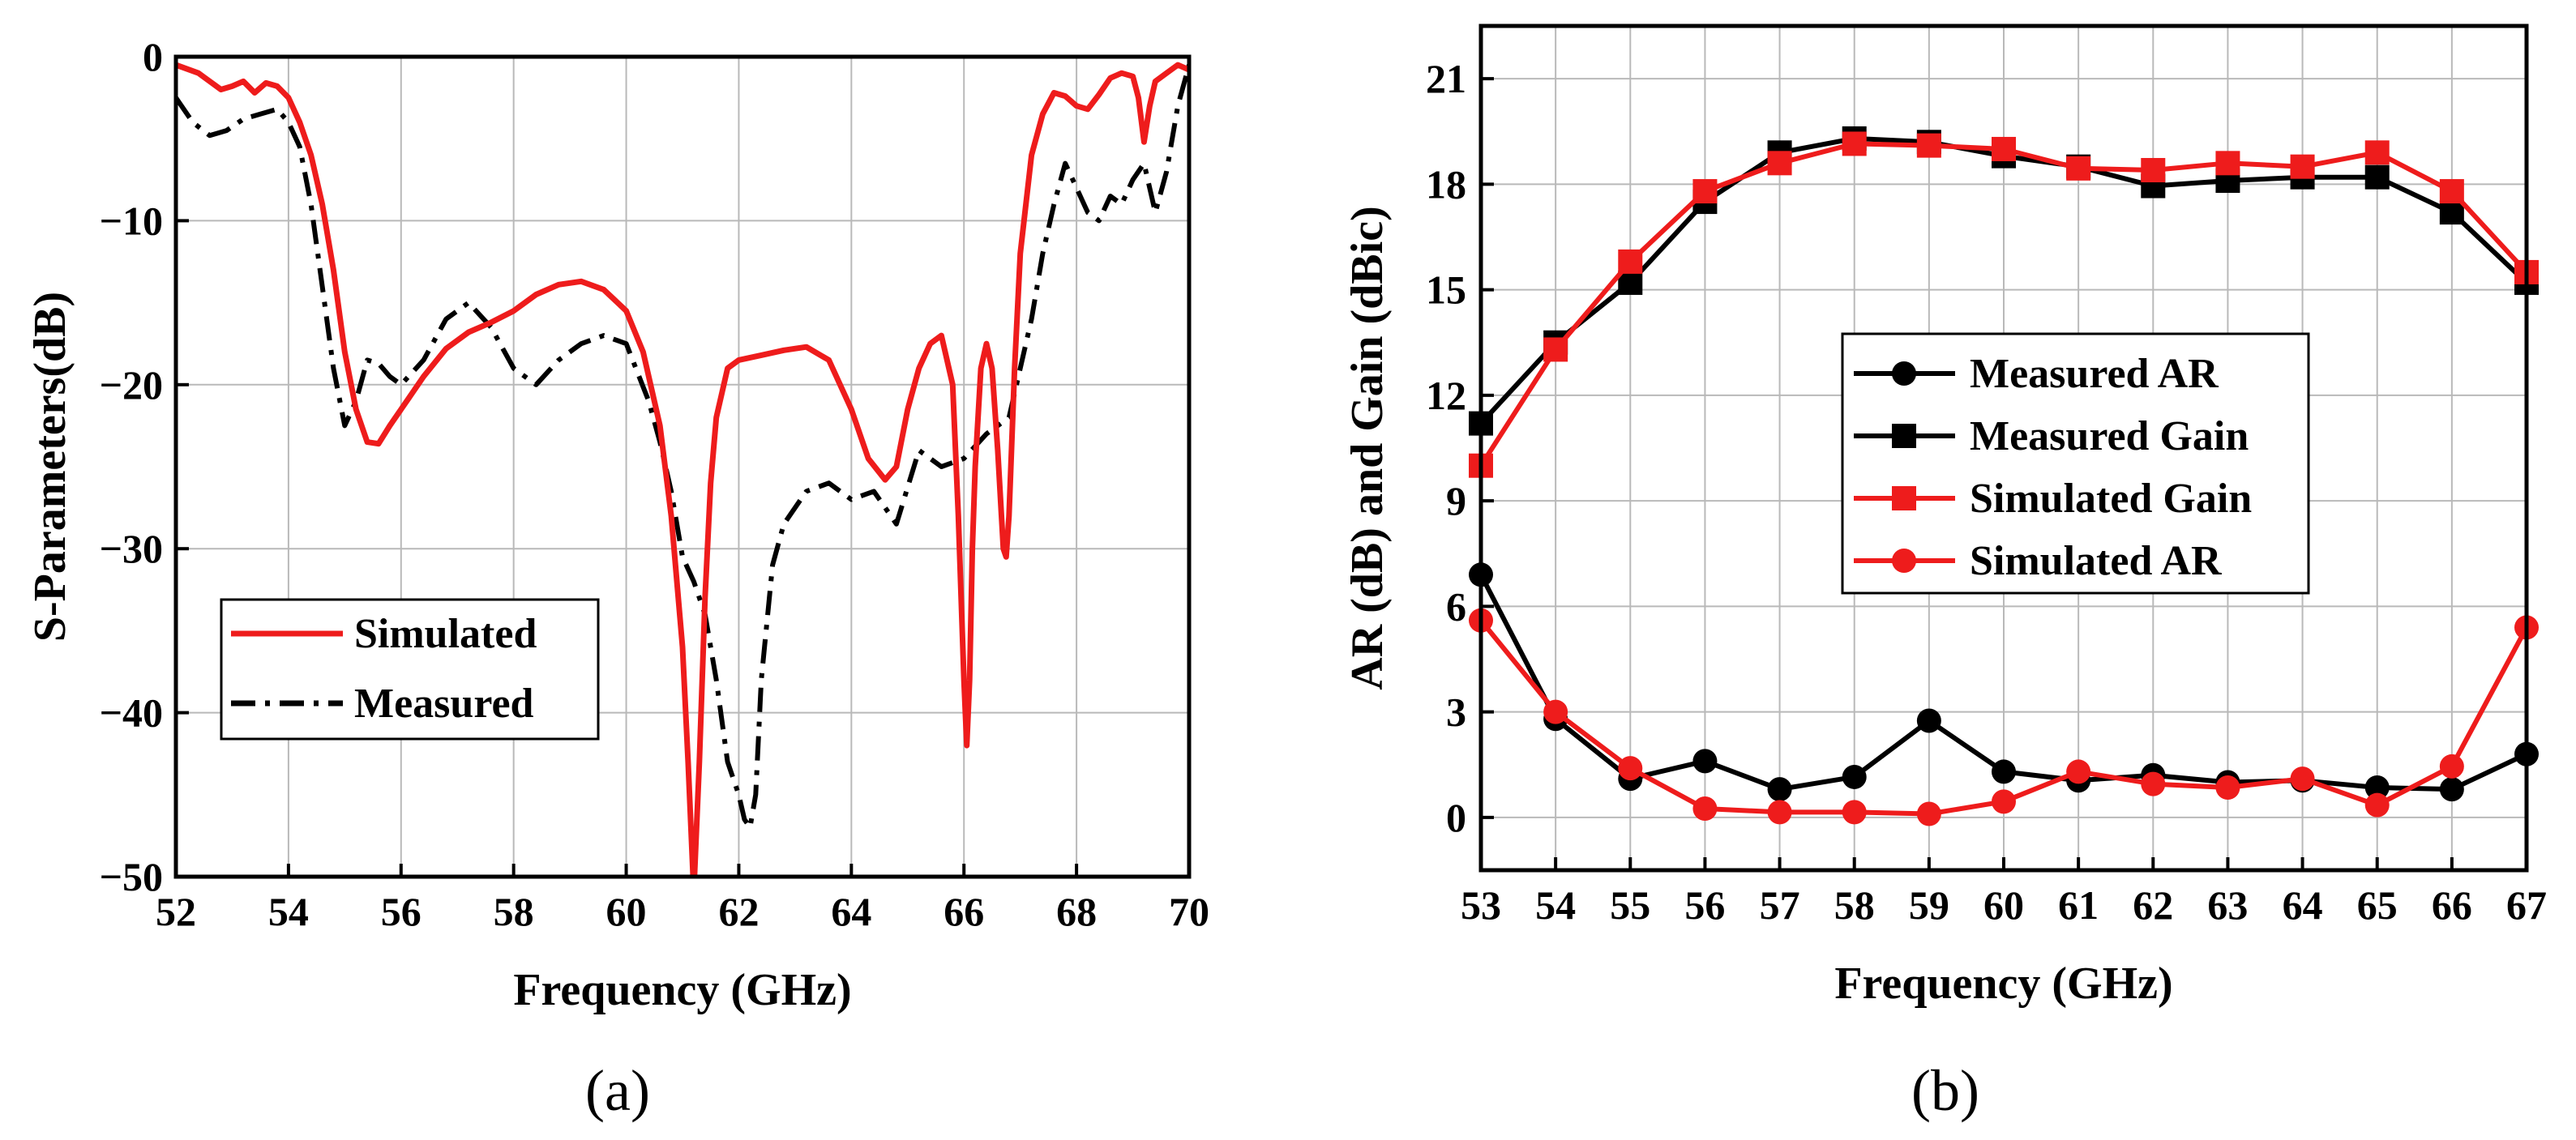 The width and height of the screenshot is (2576, 1140). I want to click on legend-measured-gain-marker, so click(1904, 436).